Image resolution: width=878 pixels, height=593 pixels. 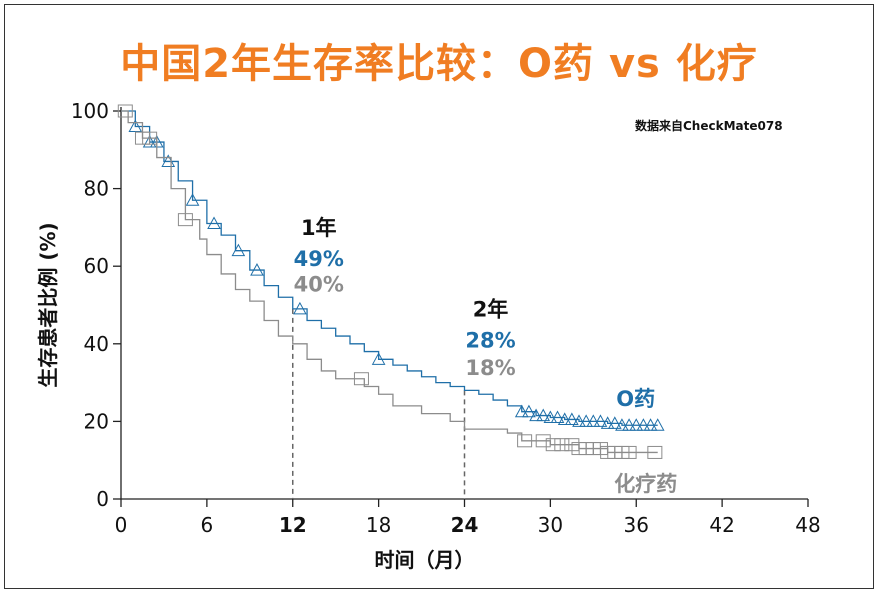 I want to click on annotation-value-o-drug: 49%, so click(x=319, y=259).